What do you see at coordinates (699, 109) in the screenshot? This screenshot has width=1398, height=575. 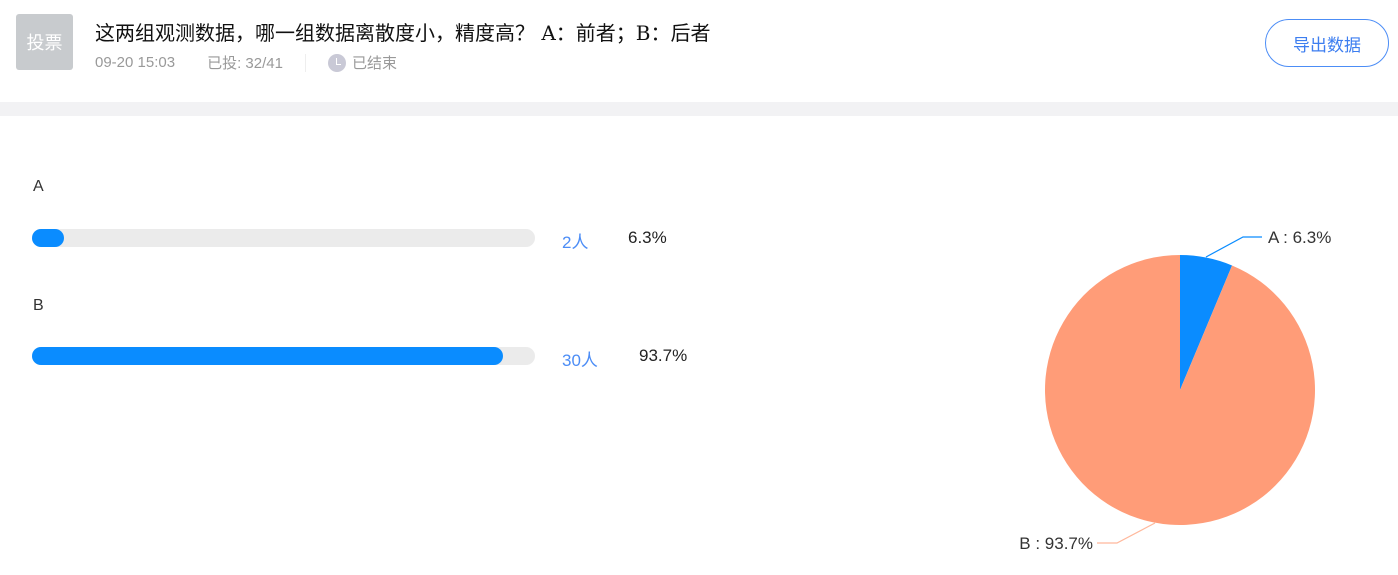 I see `section-divider` at bounding box center [699, 109].